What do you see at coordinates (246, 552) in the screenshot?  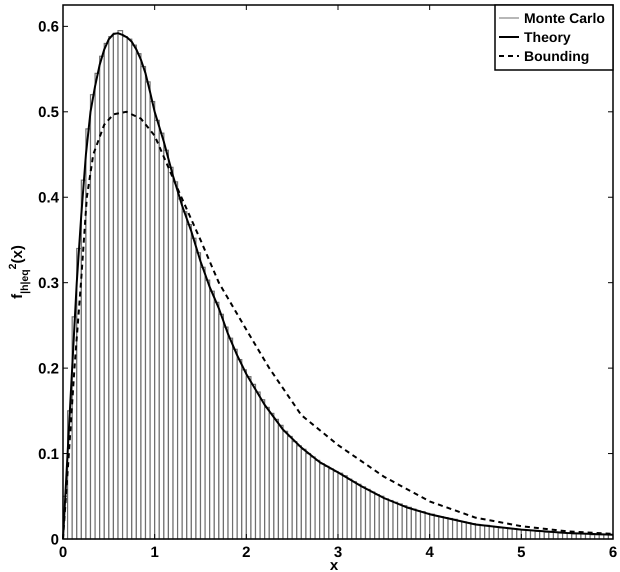 I see `x-tick-label: 2` at bounding box center [246, 552].